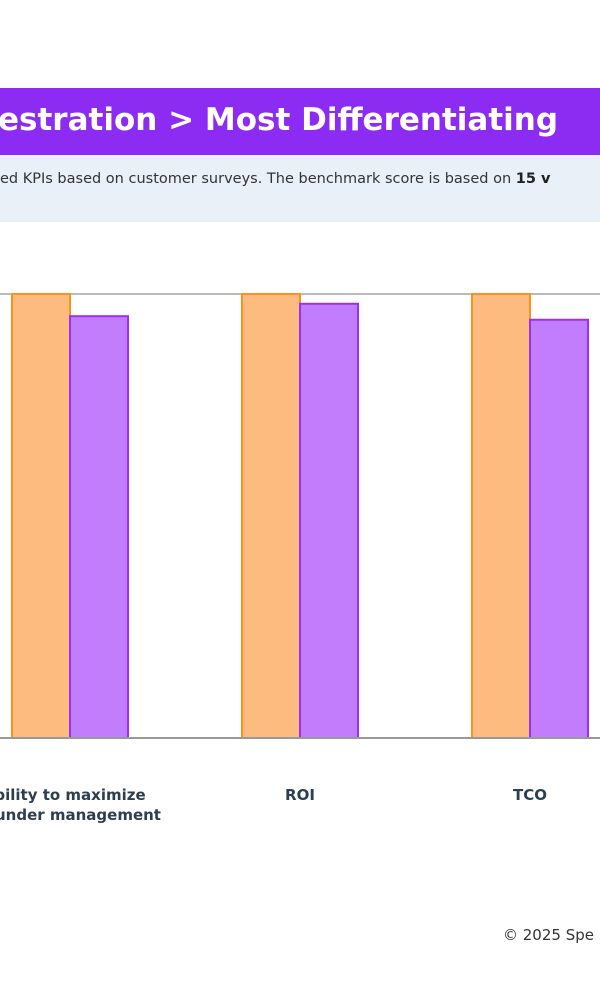  Describe the element at coordinates (530, 795) in the screenshot. I see `x-tick-label: TCO` at that location.